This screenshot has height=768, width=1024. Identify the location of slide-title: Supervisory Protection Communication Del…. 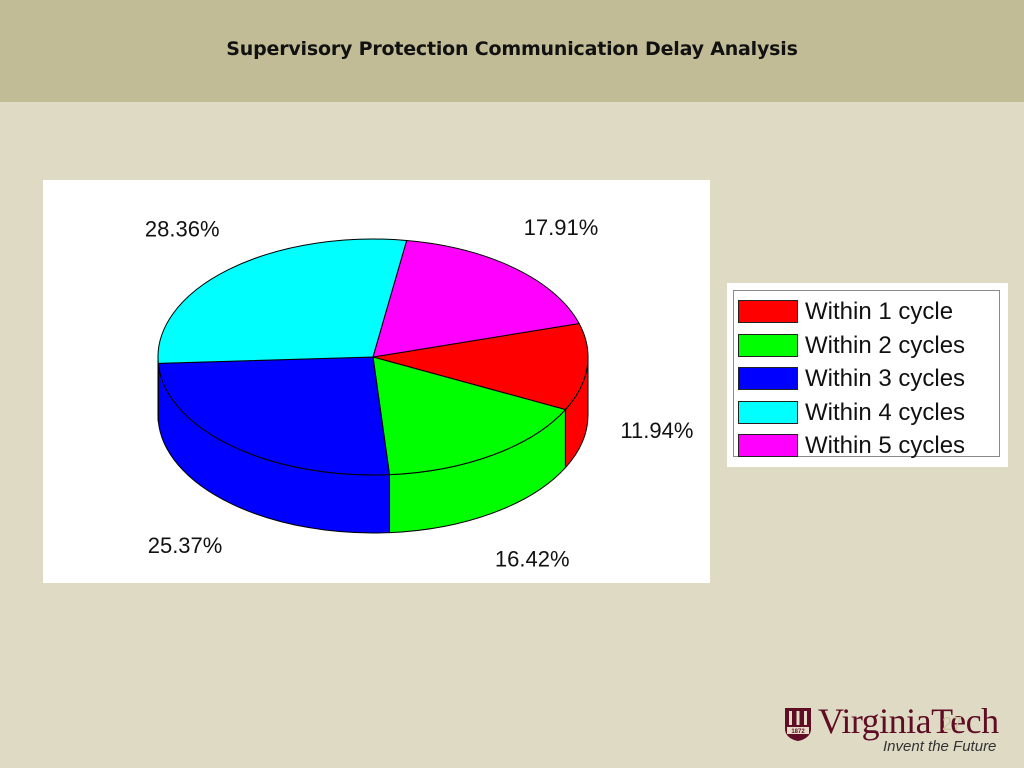
(512, 49).